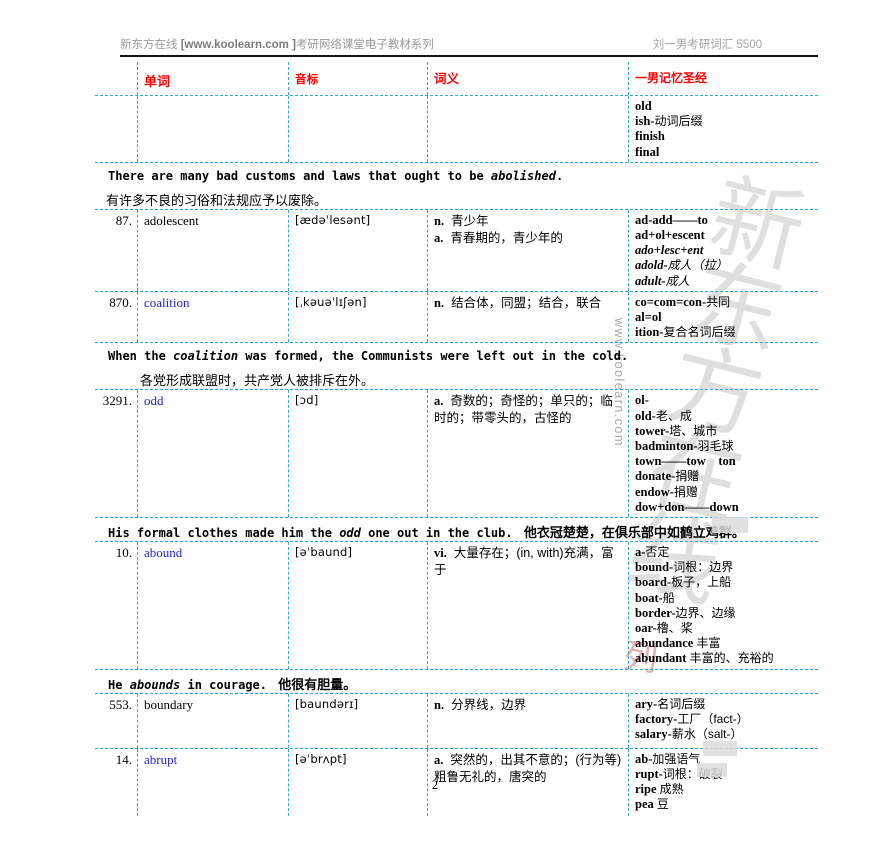 The width and height of the screenshot is (870, 842). Describe the element at coordinates (724, 567) in the screenshot. I see `memory-line: bound-词根：边界` at that location.